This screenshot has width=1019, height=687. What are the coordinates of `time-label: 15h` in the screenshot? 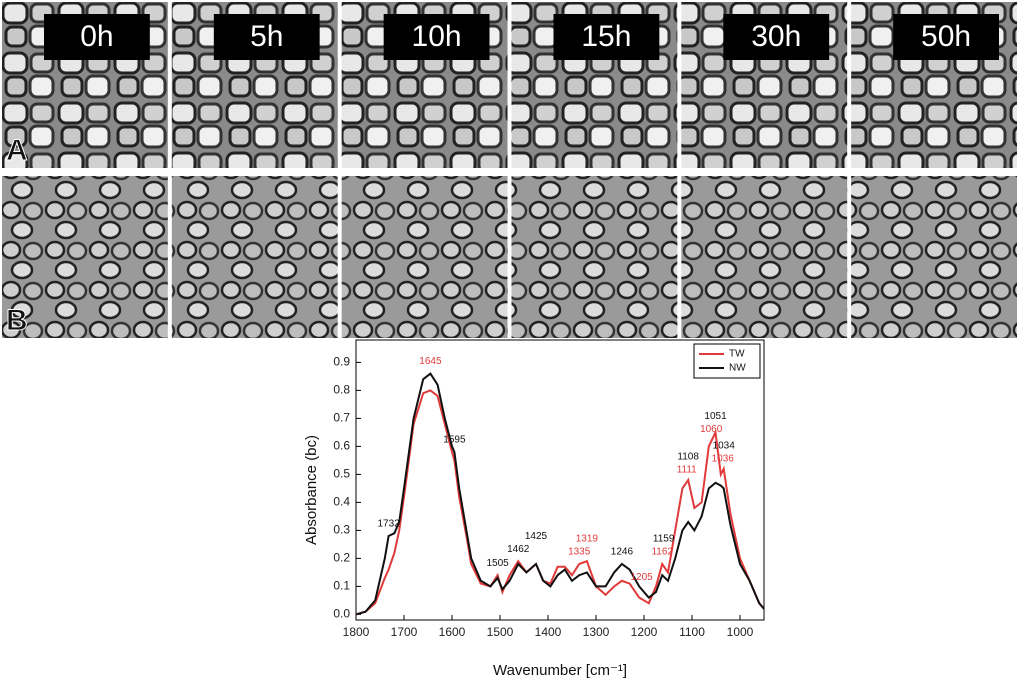 It's located at (606, 36).